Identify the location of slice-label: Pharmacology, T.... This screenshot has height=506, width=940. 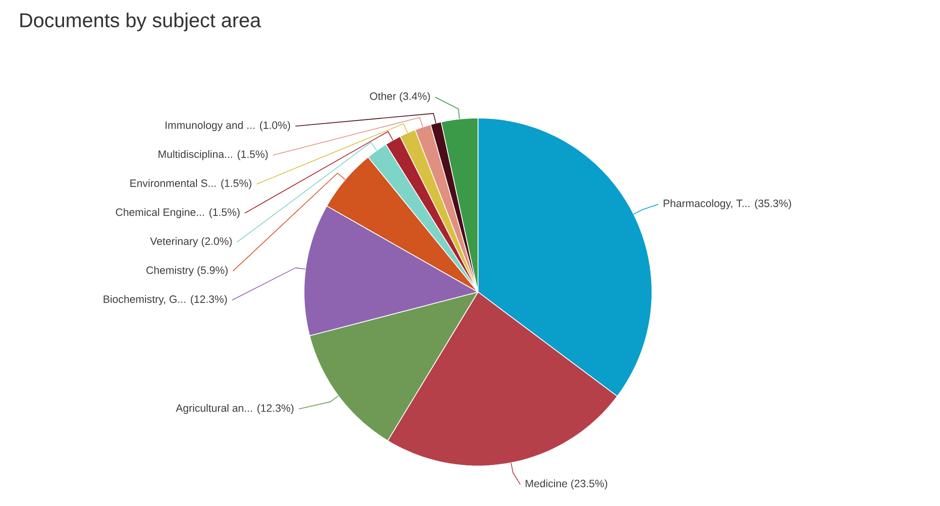
(707, 204).